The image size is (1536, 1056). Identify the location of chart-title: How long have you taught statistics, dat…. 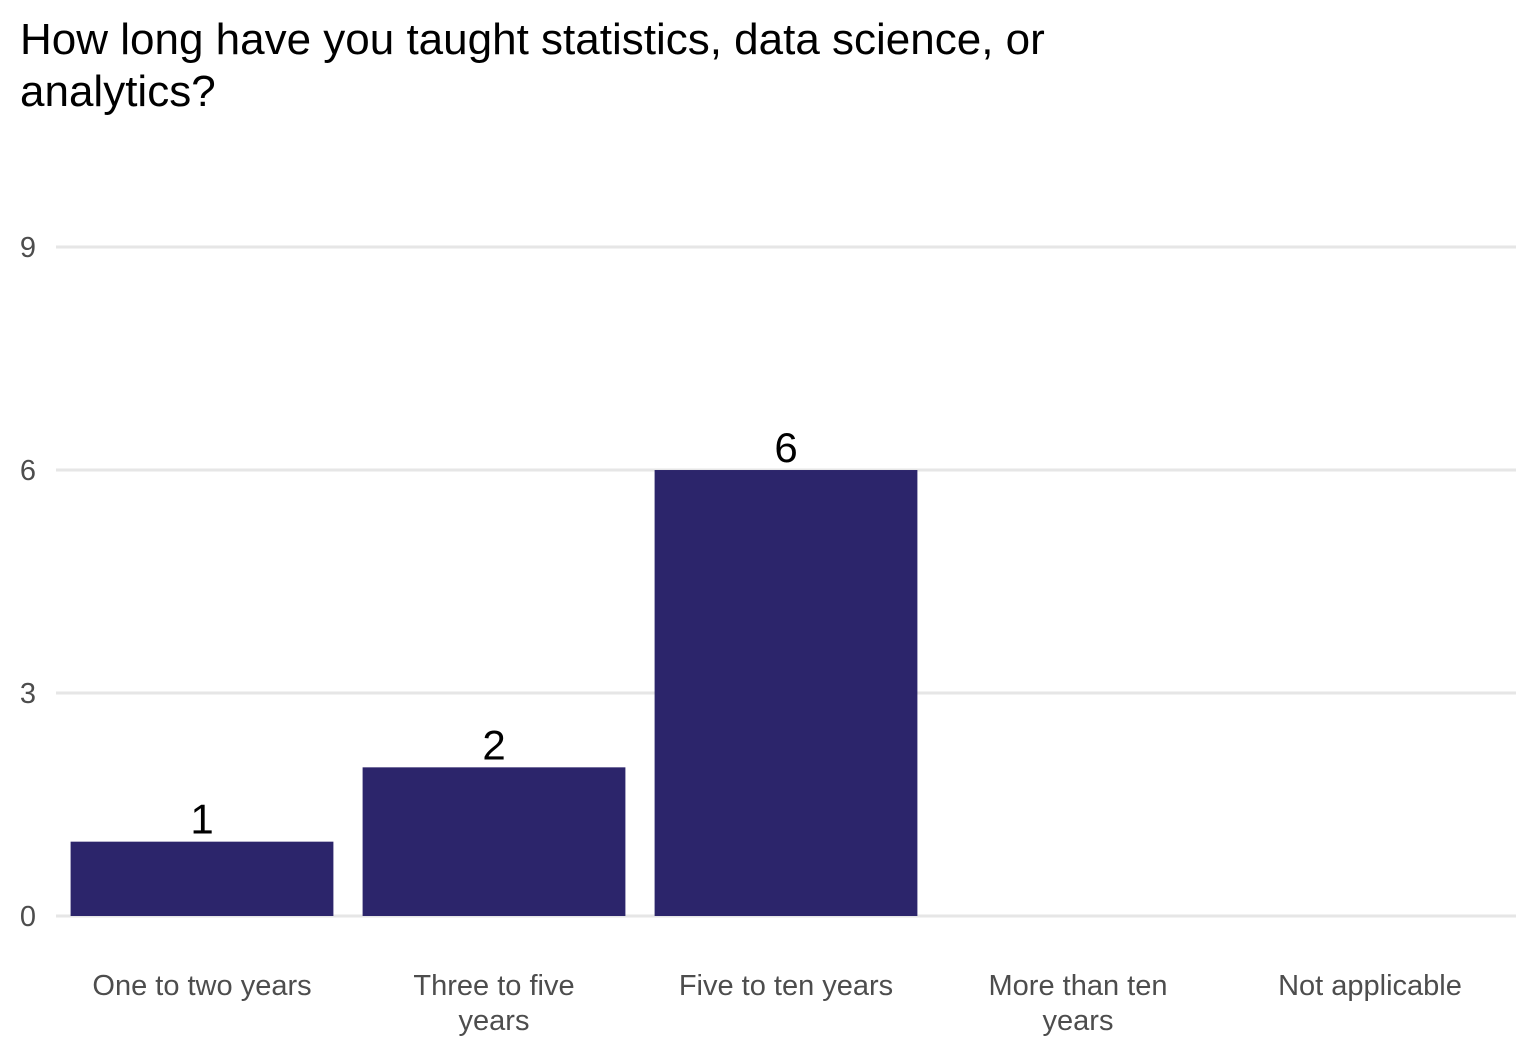
(532, 65).